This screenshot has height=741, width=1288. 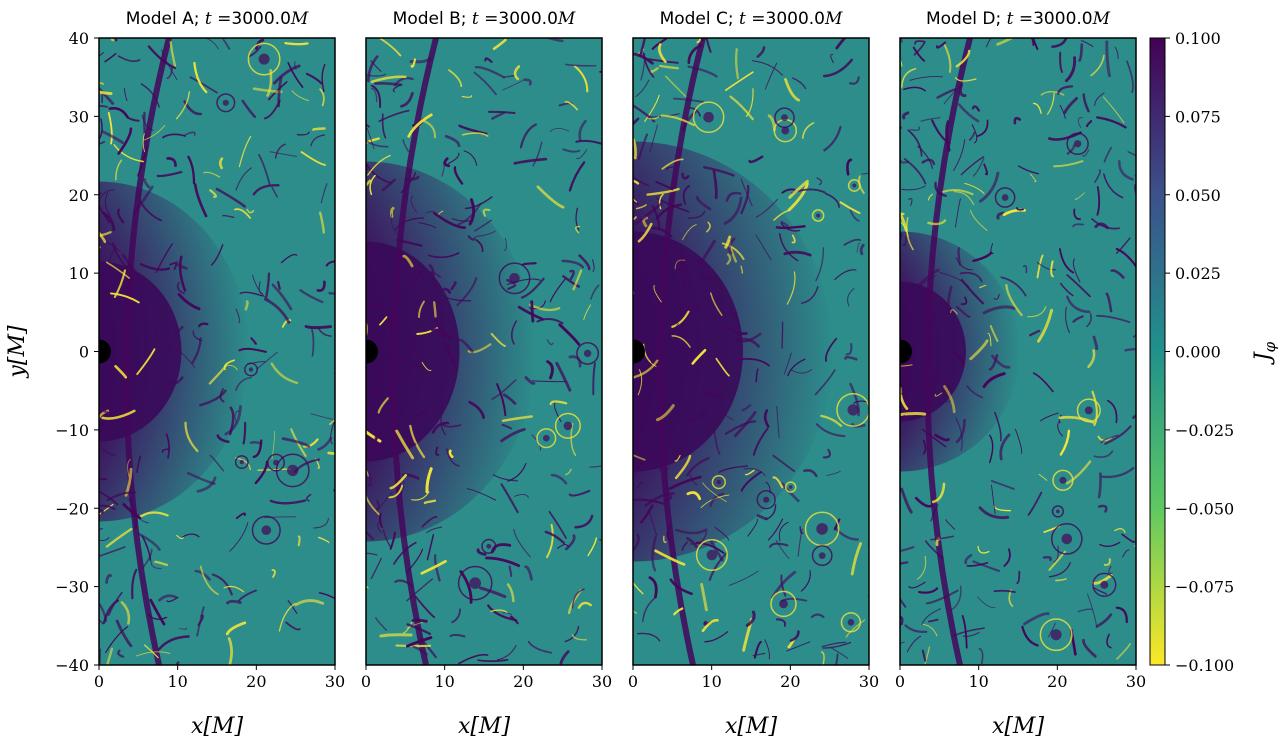 What do you see at coordinates (1198, 116) in the screenshot?
I see `colorbar-tick-label: 0.075` at bounding box center [1198, 116].